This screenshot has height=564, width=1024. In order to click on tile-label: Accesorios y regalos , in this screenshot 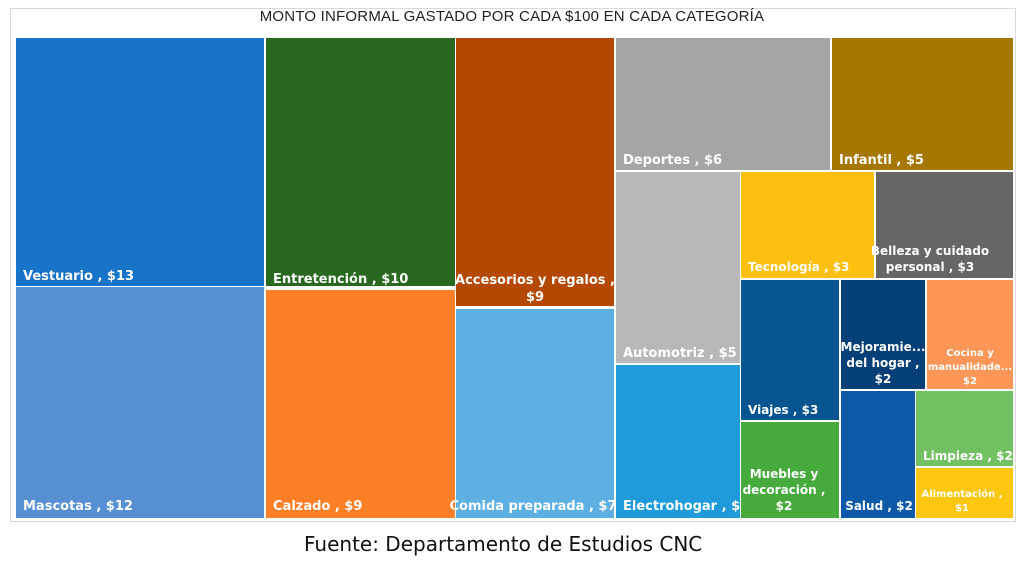, I will do `click(535, 280)`.